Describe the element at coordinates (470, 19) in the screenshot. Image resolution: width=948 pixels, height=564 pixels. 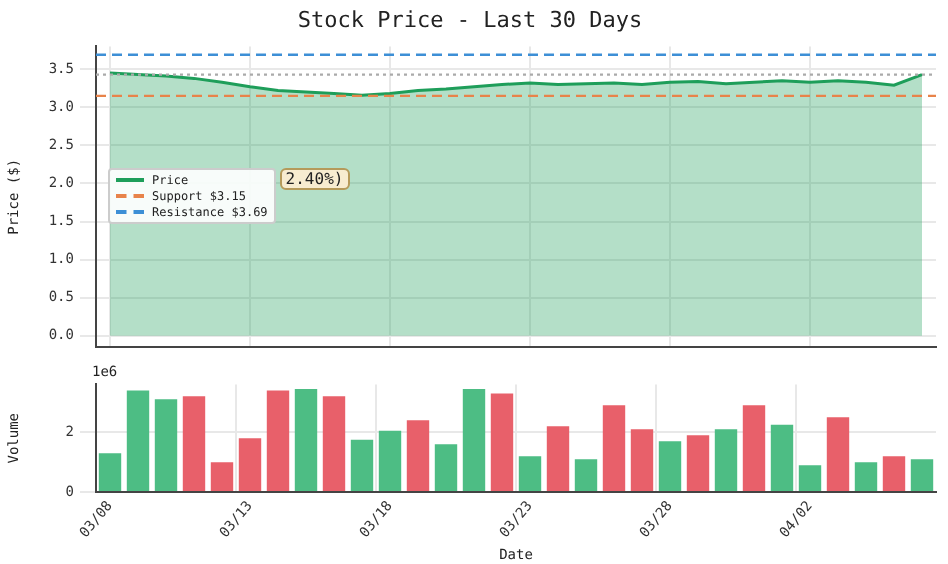
I see `chart-title: Stock Price - Last 30 Days` at that location.